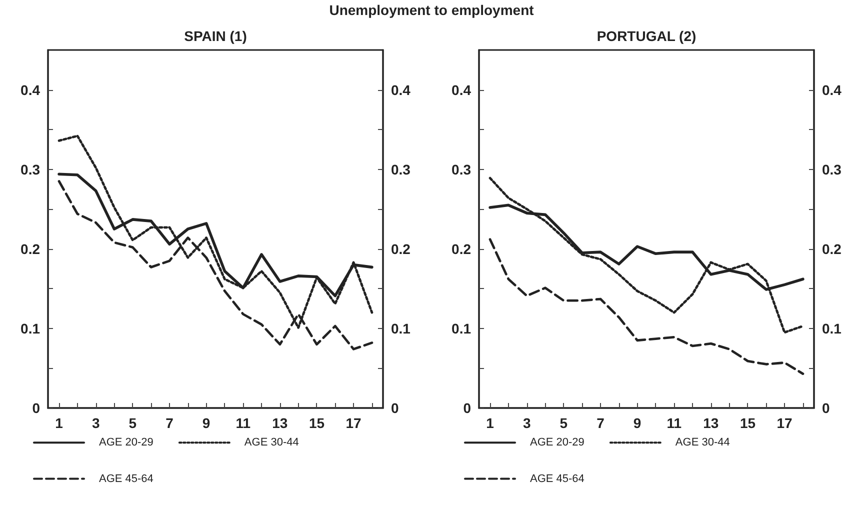 The image size is (863, 509). I want to click on chart-title: PORTUGAL (2), so click(646, 36).